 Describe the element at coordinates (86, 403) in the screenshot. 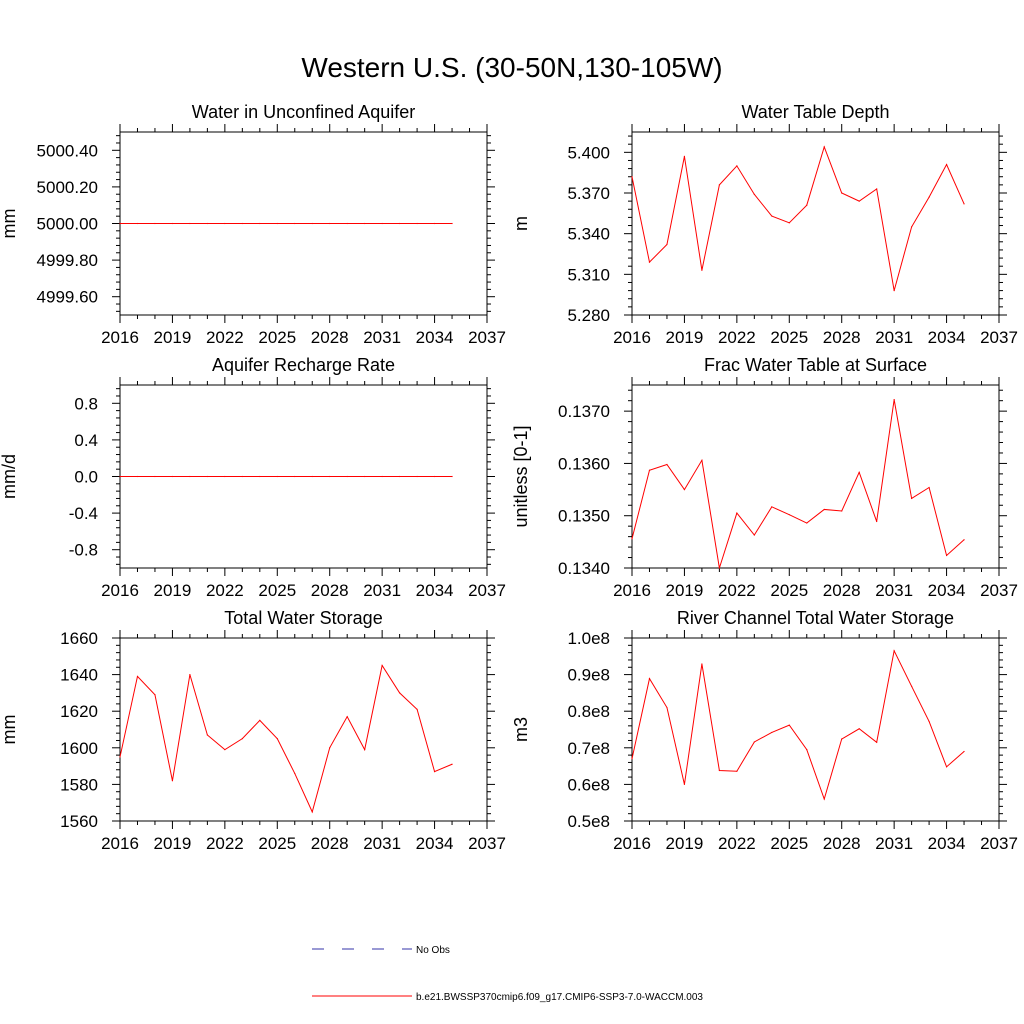

I see `y-tick-label: 0.8` at that location.